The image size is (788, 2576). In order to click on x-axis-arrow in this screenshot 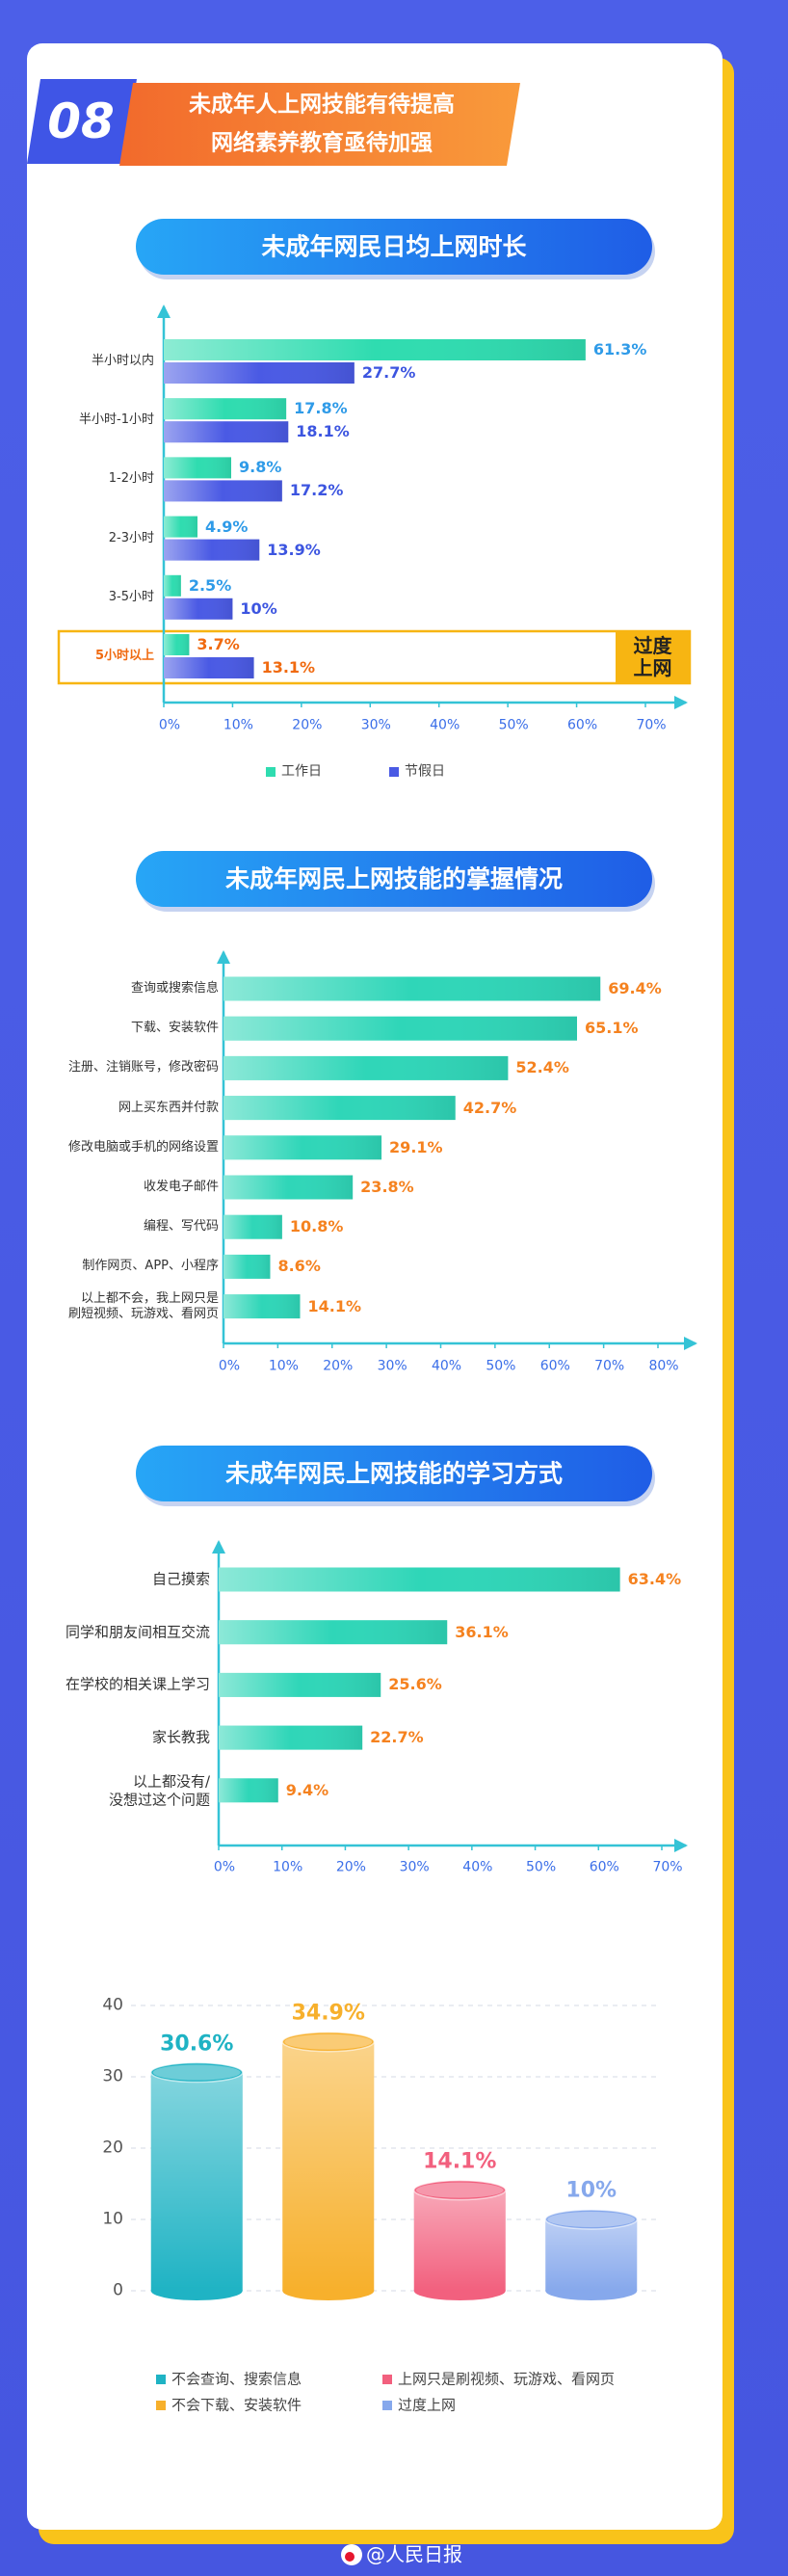, I will do `click(691, 1343)`.